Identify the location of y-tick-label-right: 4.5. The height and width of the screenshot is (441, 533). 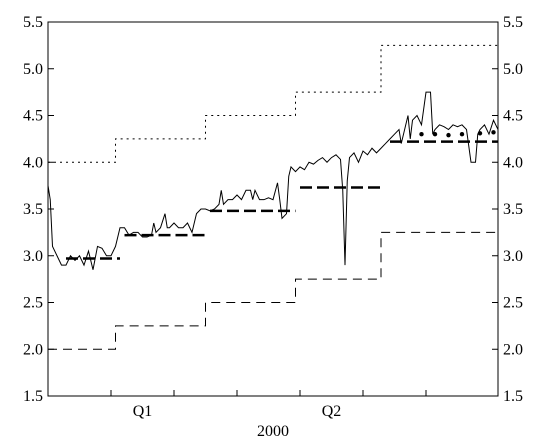
(513, 116).